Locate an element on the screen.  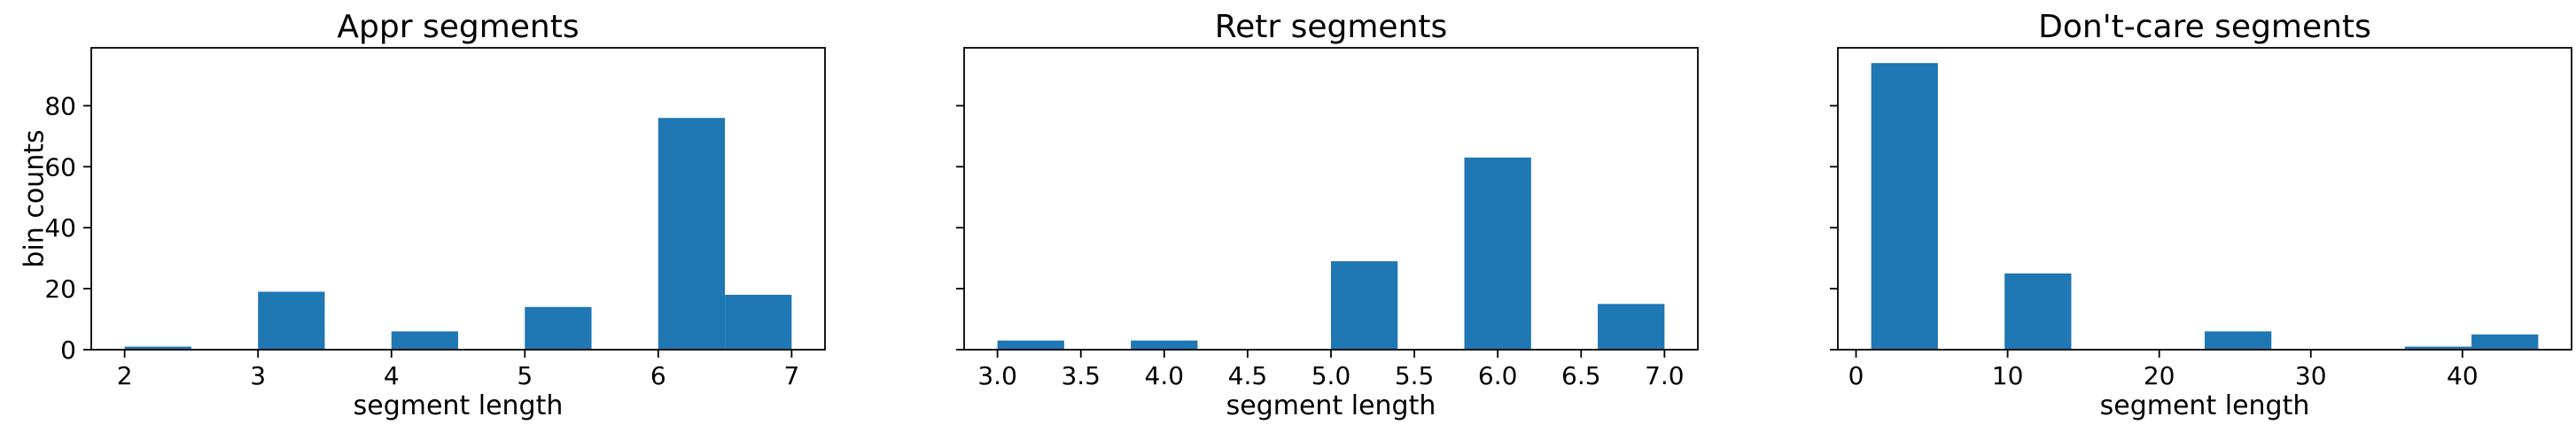
x-tick-label: 3 is located at coordinates (258, 375).